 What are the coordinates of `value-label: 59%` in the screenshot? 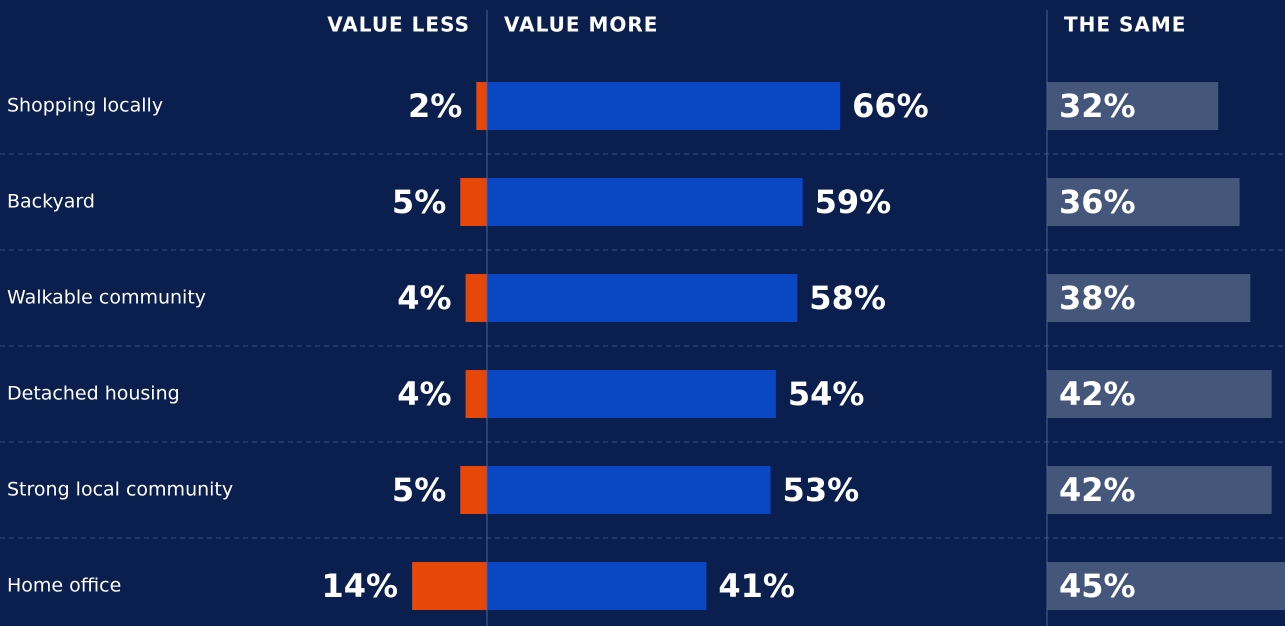 It's located at (853, 202).